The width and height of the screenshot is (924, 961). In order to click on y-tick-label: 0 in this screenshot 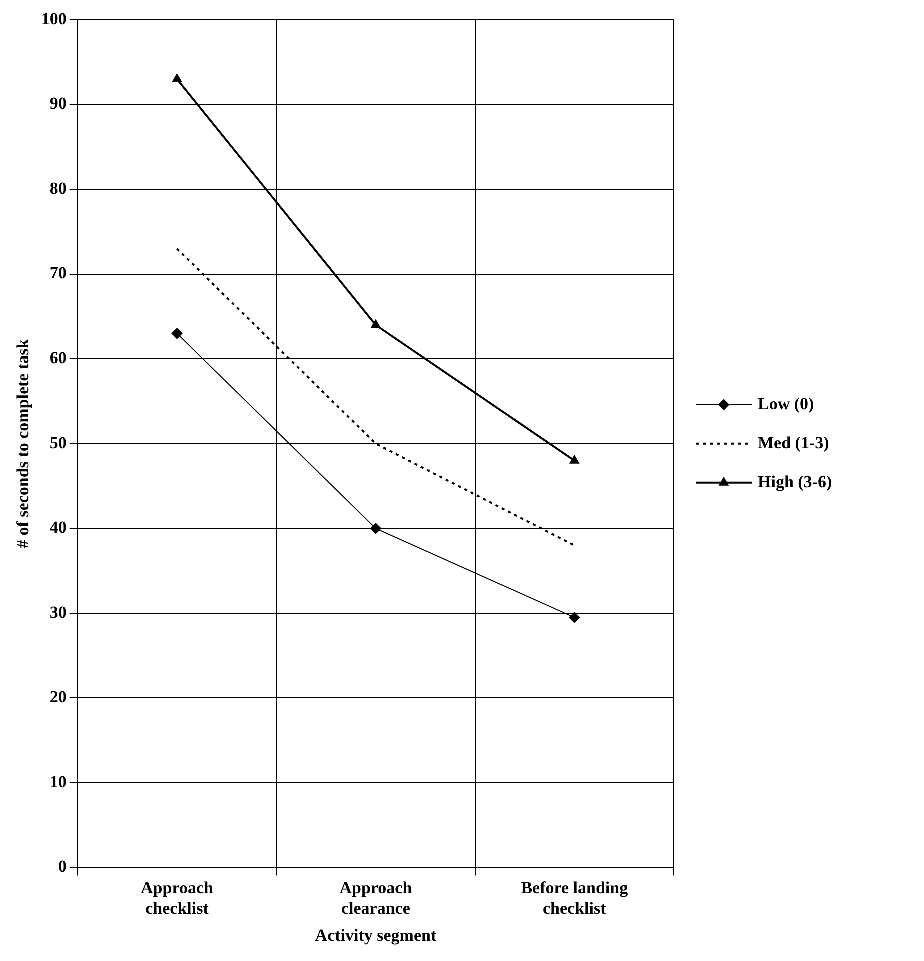, I will do `click(62, 866)`.